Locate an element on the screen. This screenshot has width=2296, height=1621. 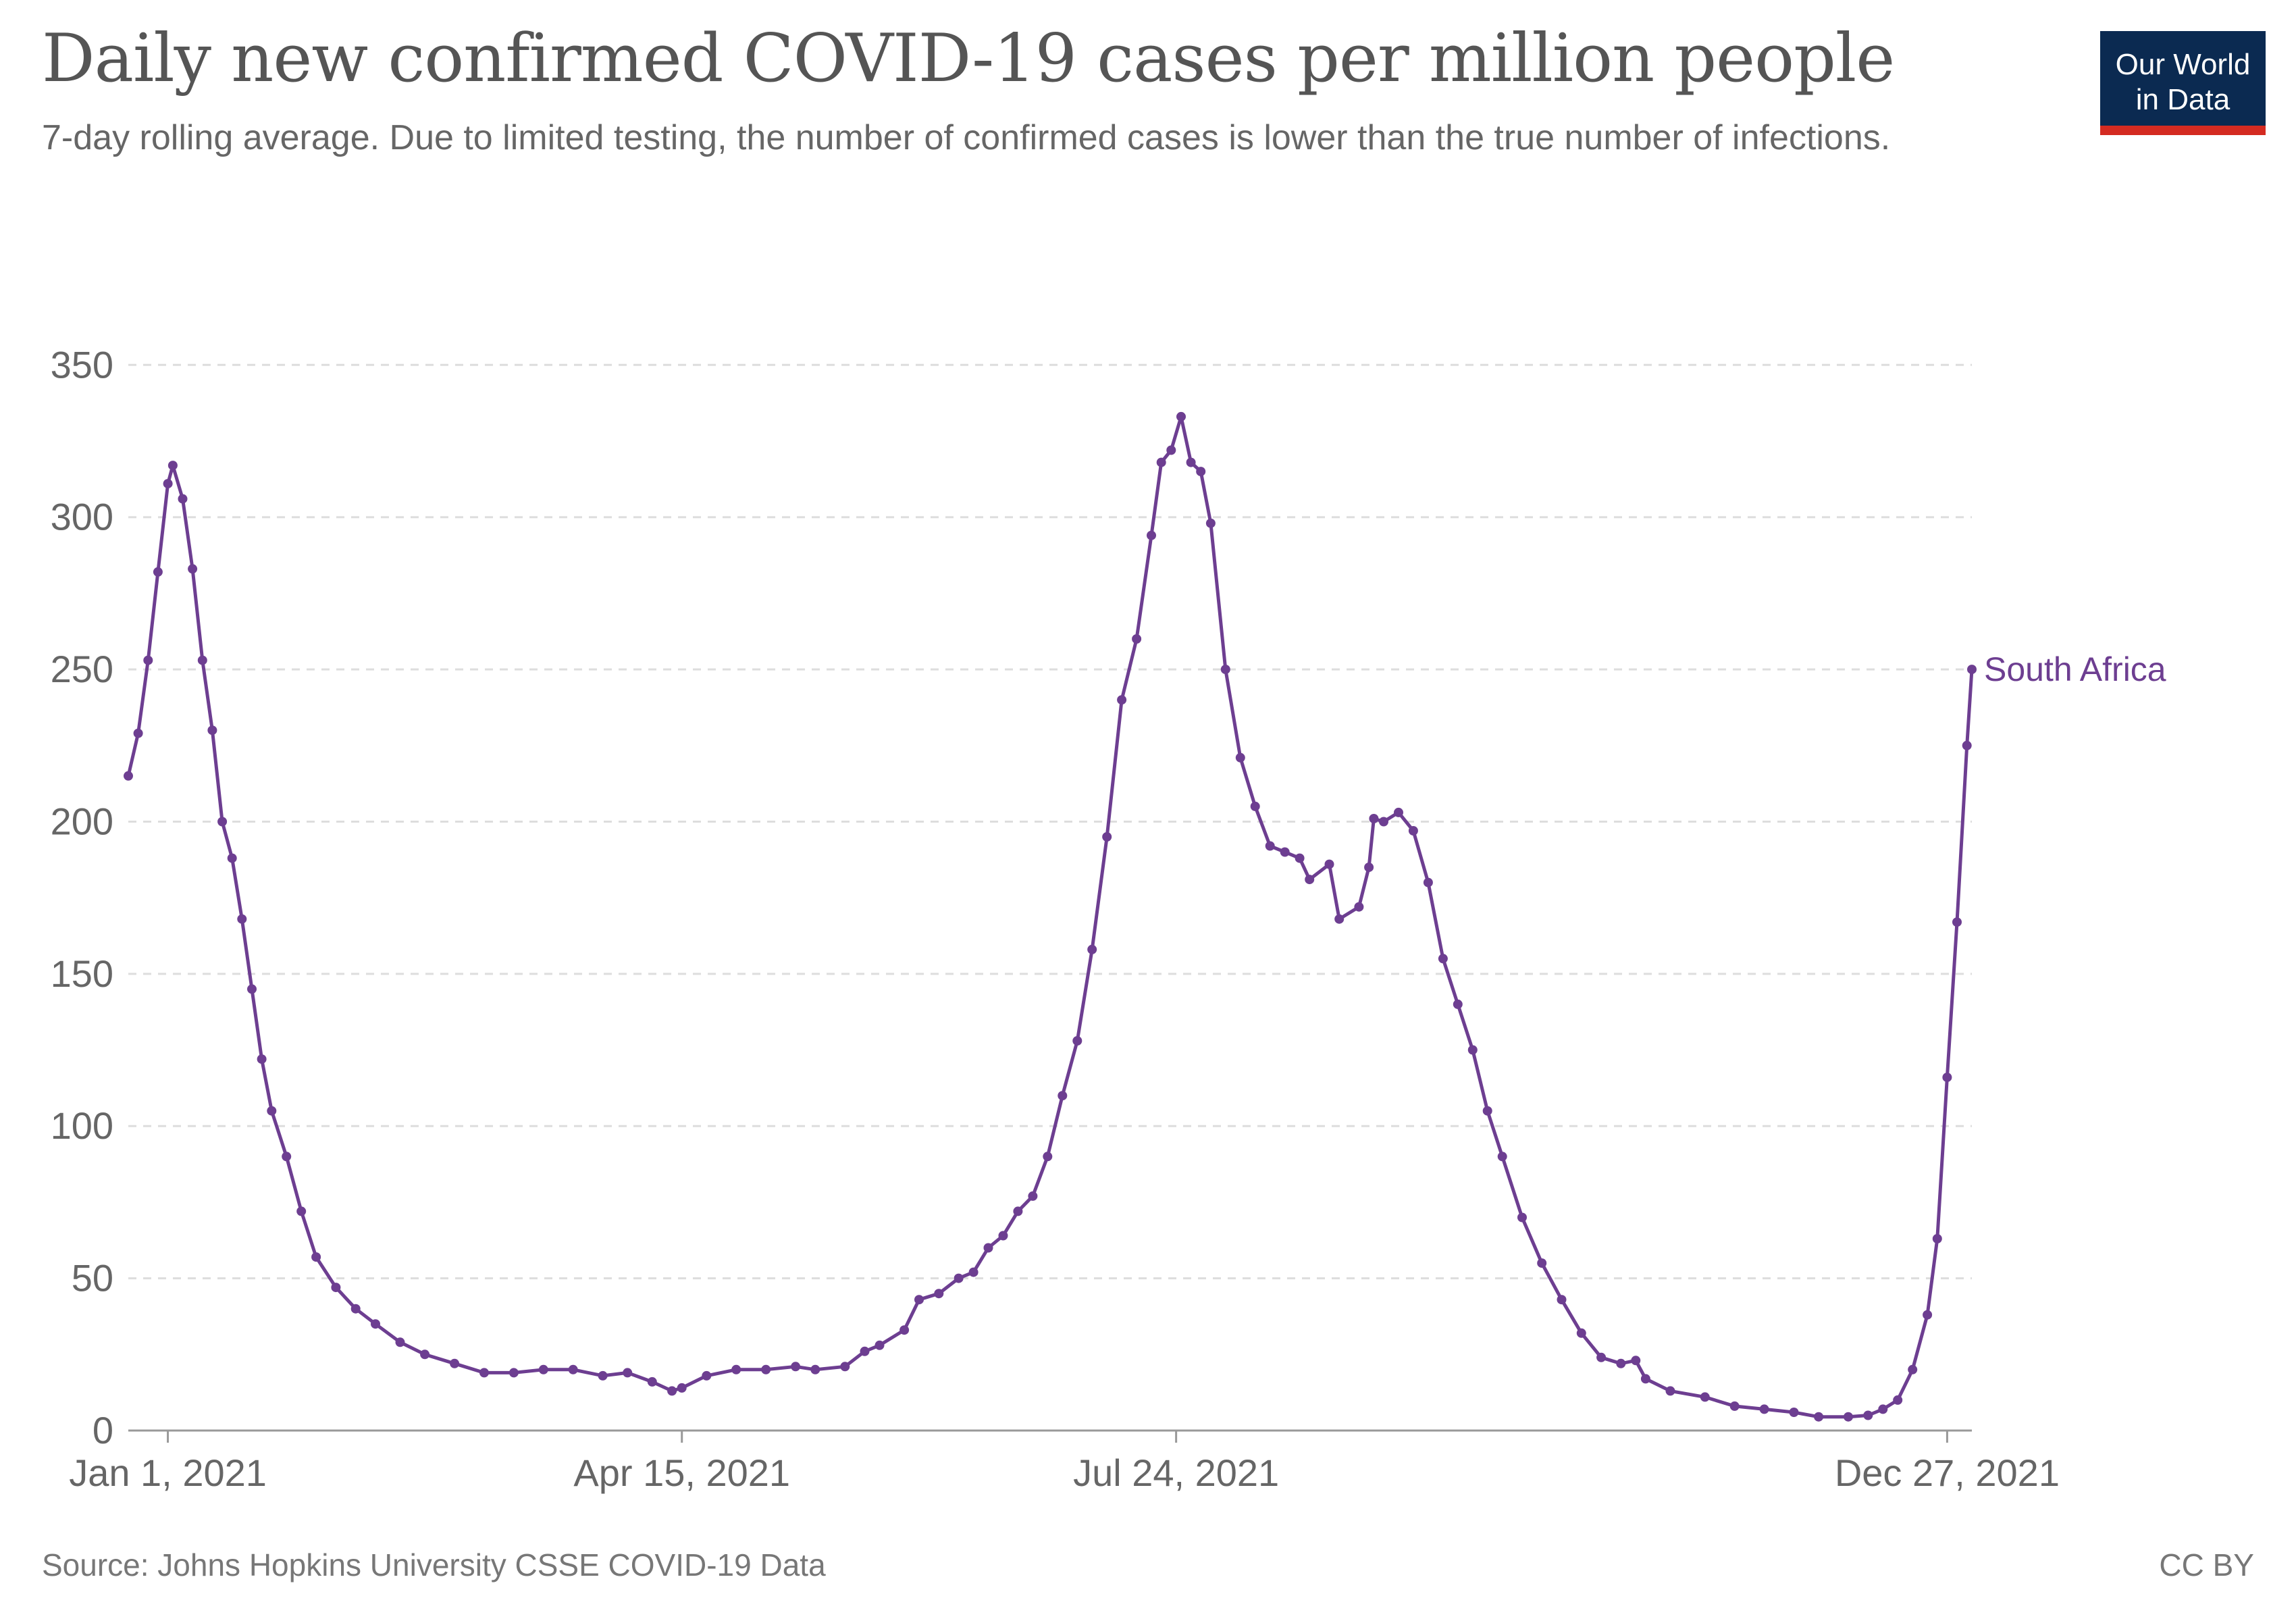
x-tick-label: Apr 15, 2021 is located at coordinates (682, 1472).